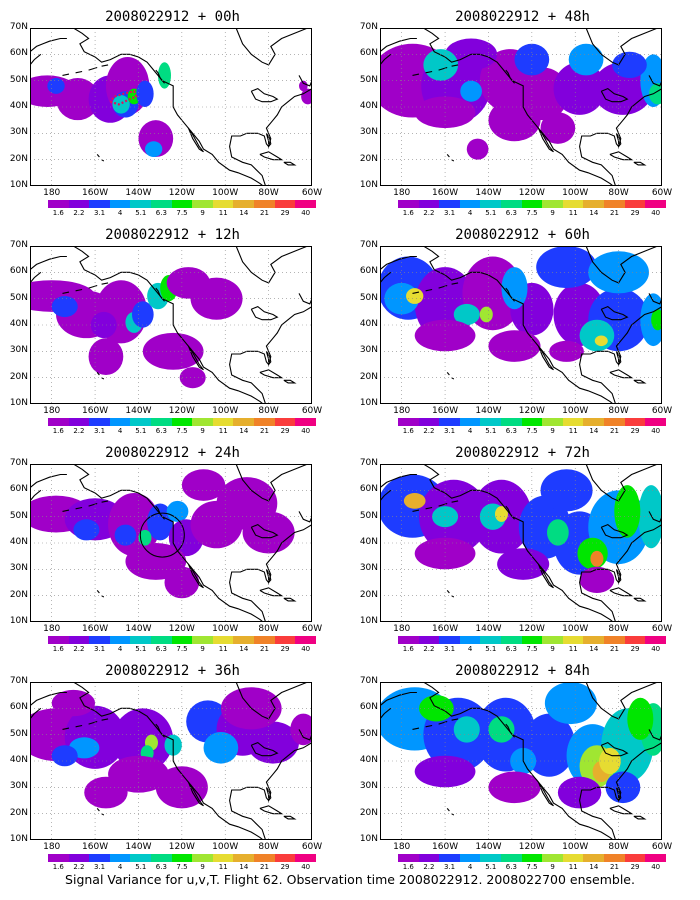 This screenshot has height=900, width=700. What do you see at coordinates (511, 867) in the screenshot?
I see `colorbar-label: 6.3` at bounding box center [511, 867].